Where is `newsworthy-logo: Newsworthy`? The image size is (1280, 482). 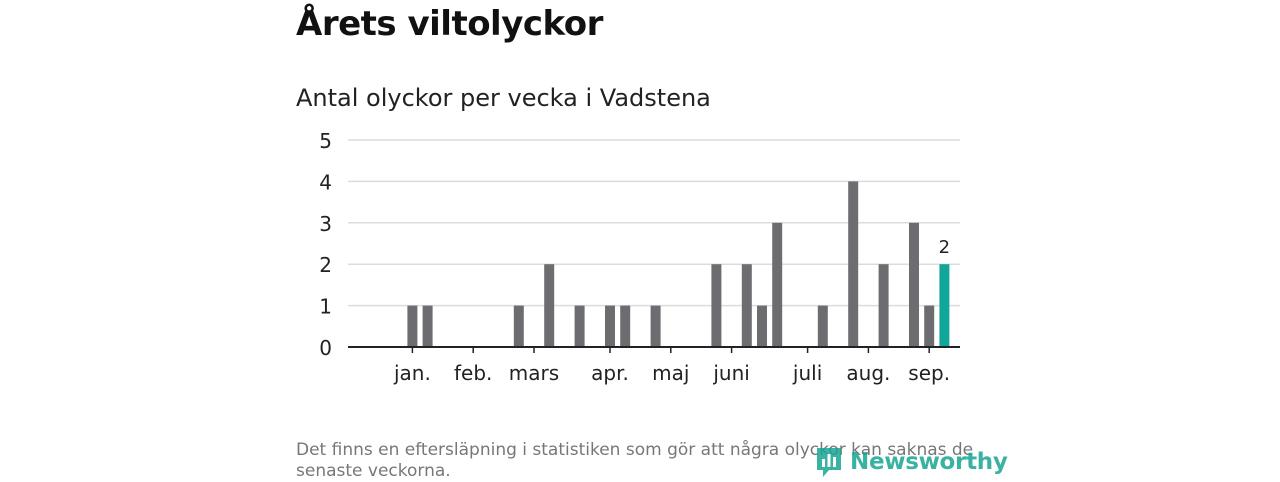 newsworthy-logo: Newsworthy is located at coordinates (911, 462).